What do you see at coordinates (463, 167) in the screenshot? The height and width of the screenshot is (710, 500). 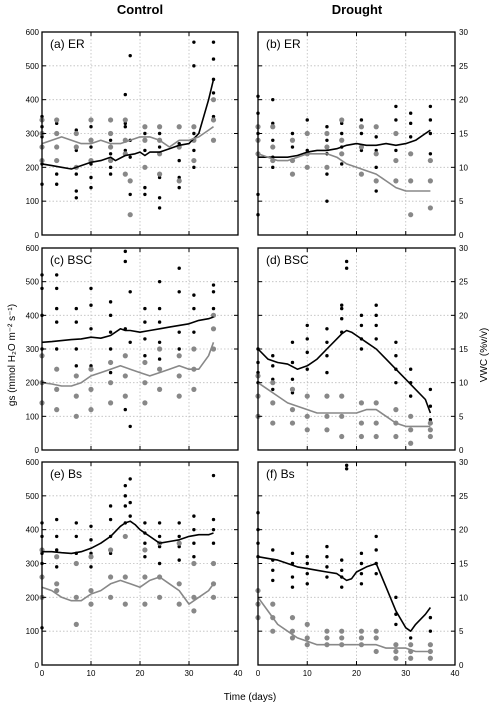 I see `y2-tick-label: 10` at bounding box center [463, 167].